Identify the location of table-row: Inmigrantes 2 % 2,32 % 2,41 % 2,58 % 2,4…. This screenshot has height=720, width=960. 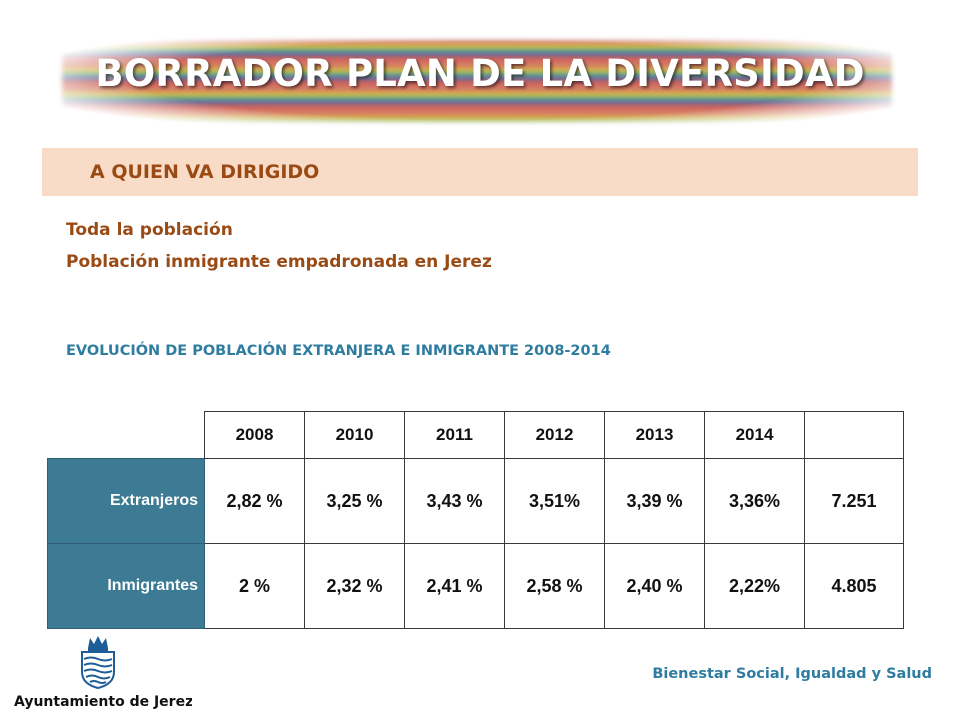
(475, 586).